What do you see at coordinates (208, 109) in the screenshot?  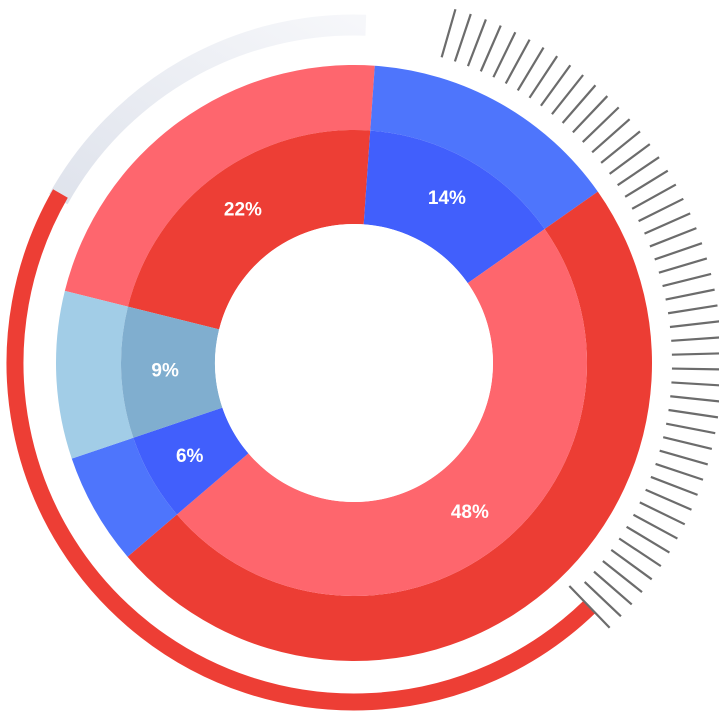 I see `track-arc` at bounding box center [208, 109].